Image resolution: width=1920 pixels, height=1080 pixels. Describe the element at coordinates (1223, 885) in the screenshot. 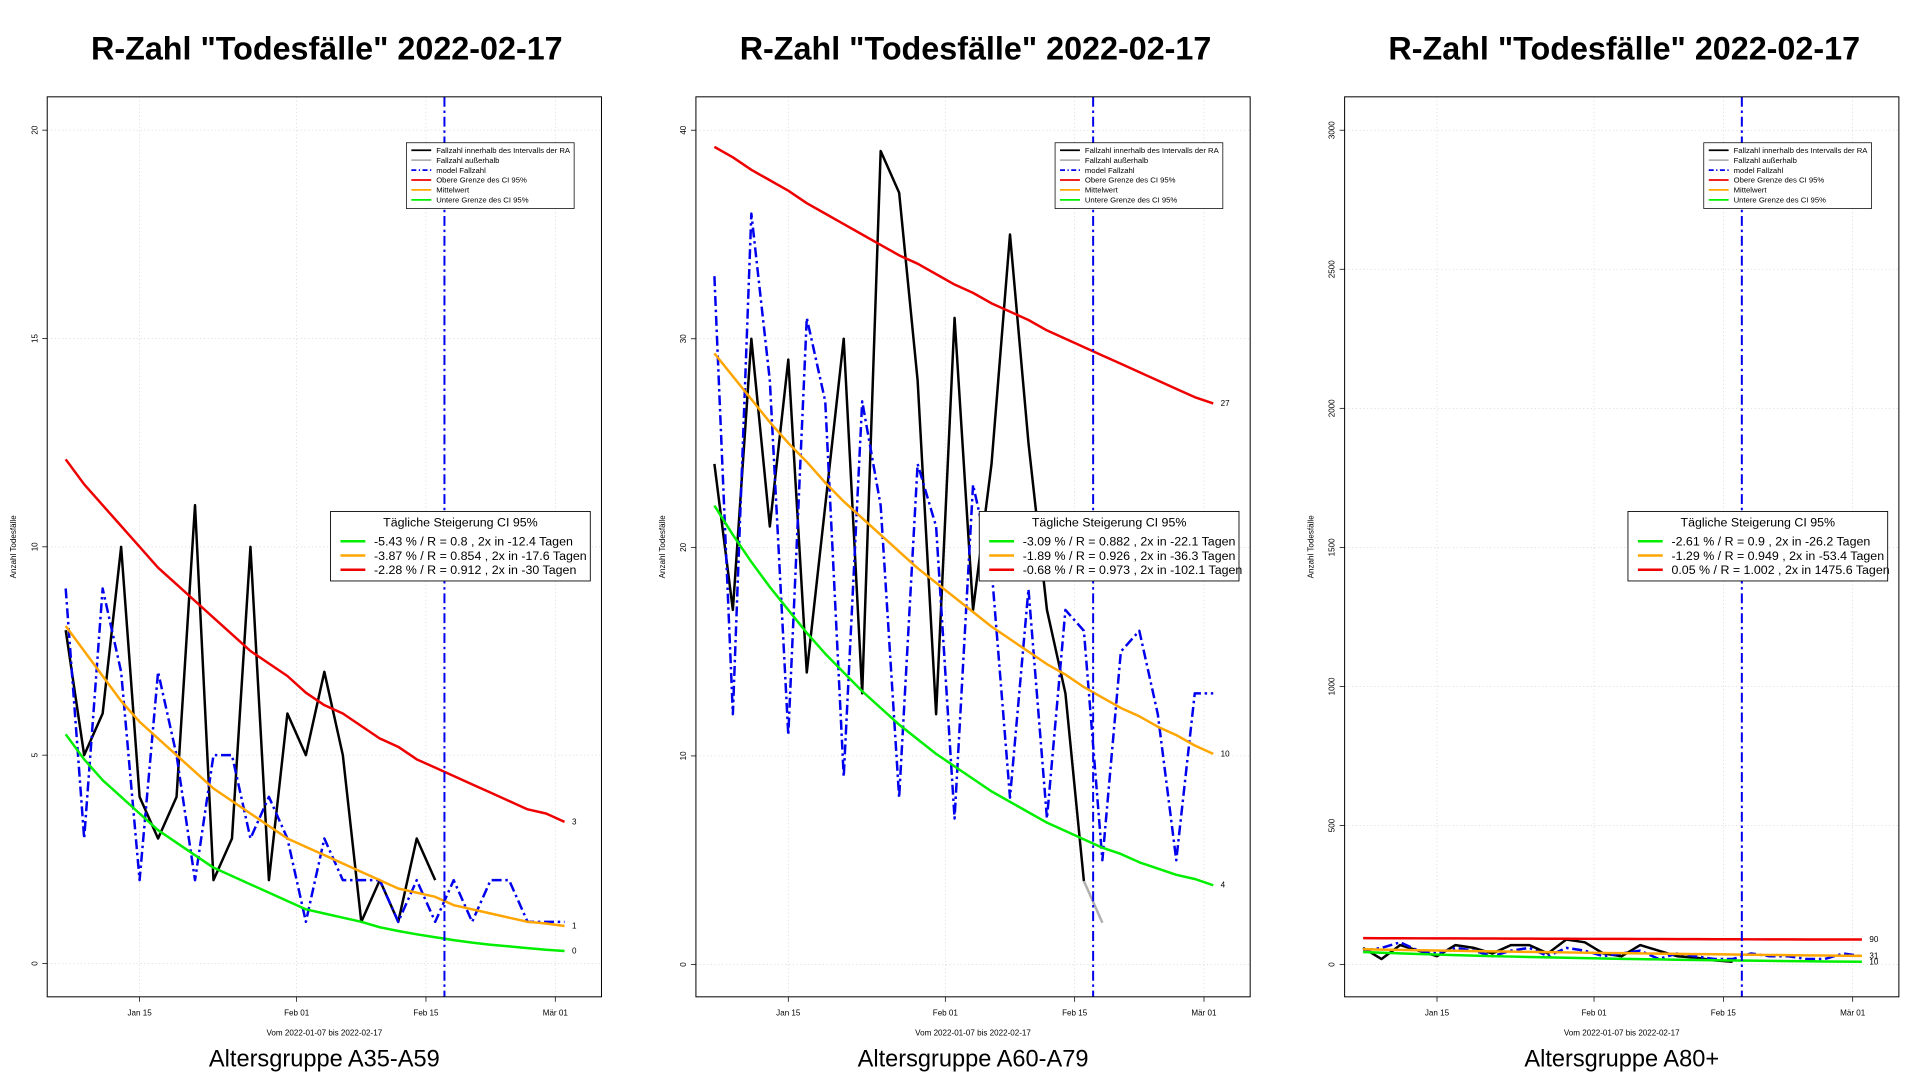

I see `end-label: 4` at that location.